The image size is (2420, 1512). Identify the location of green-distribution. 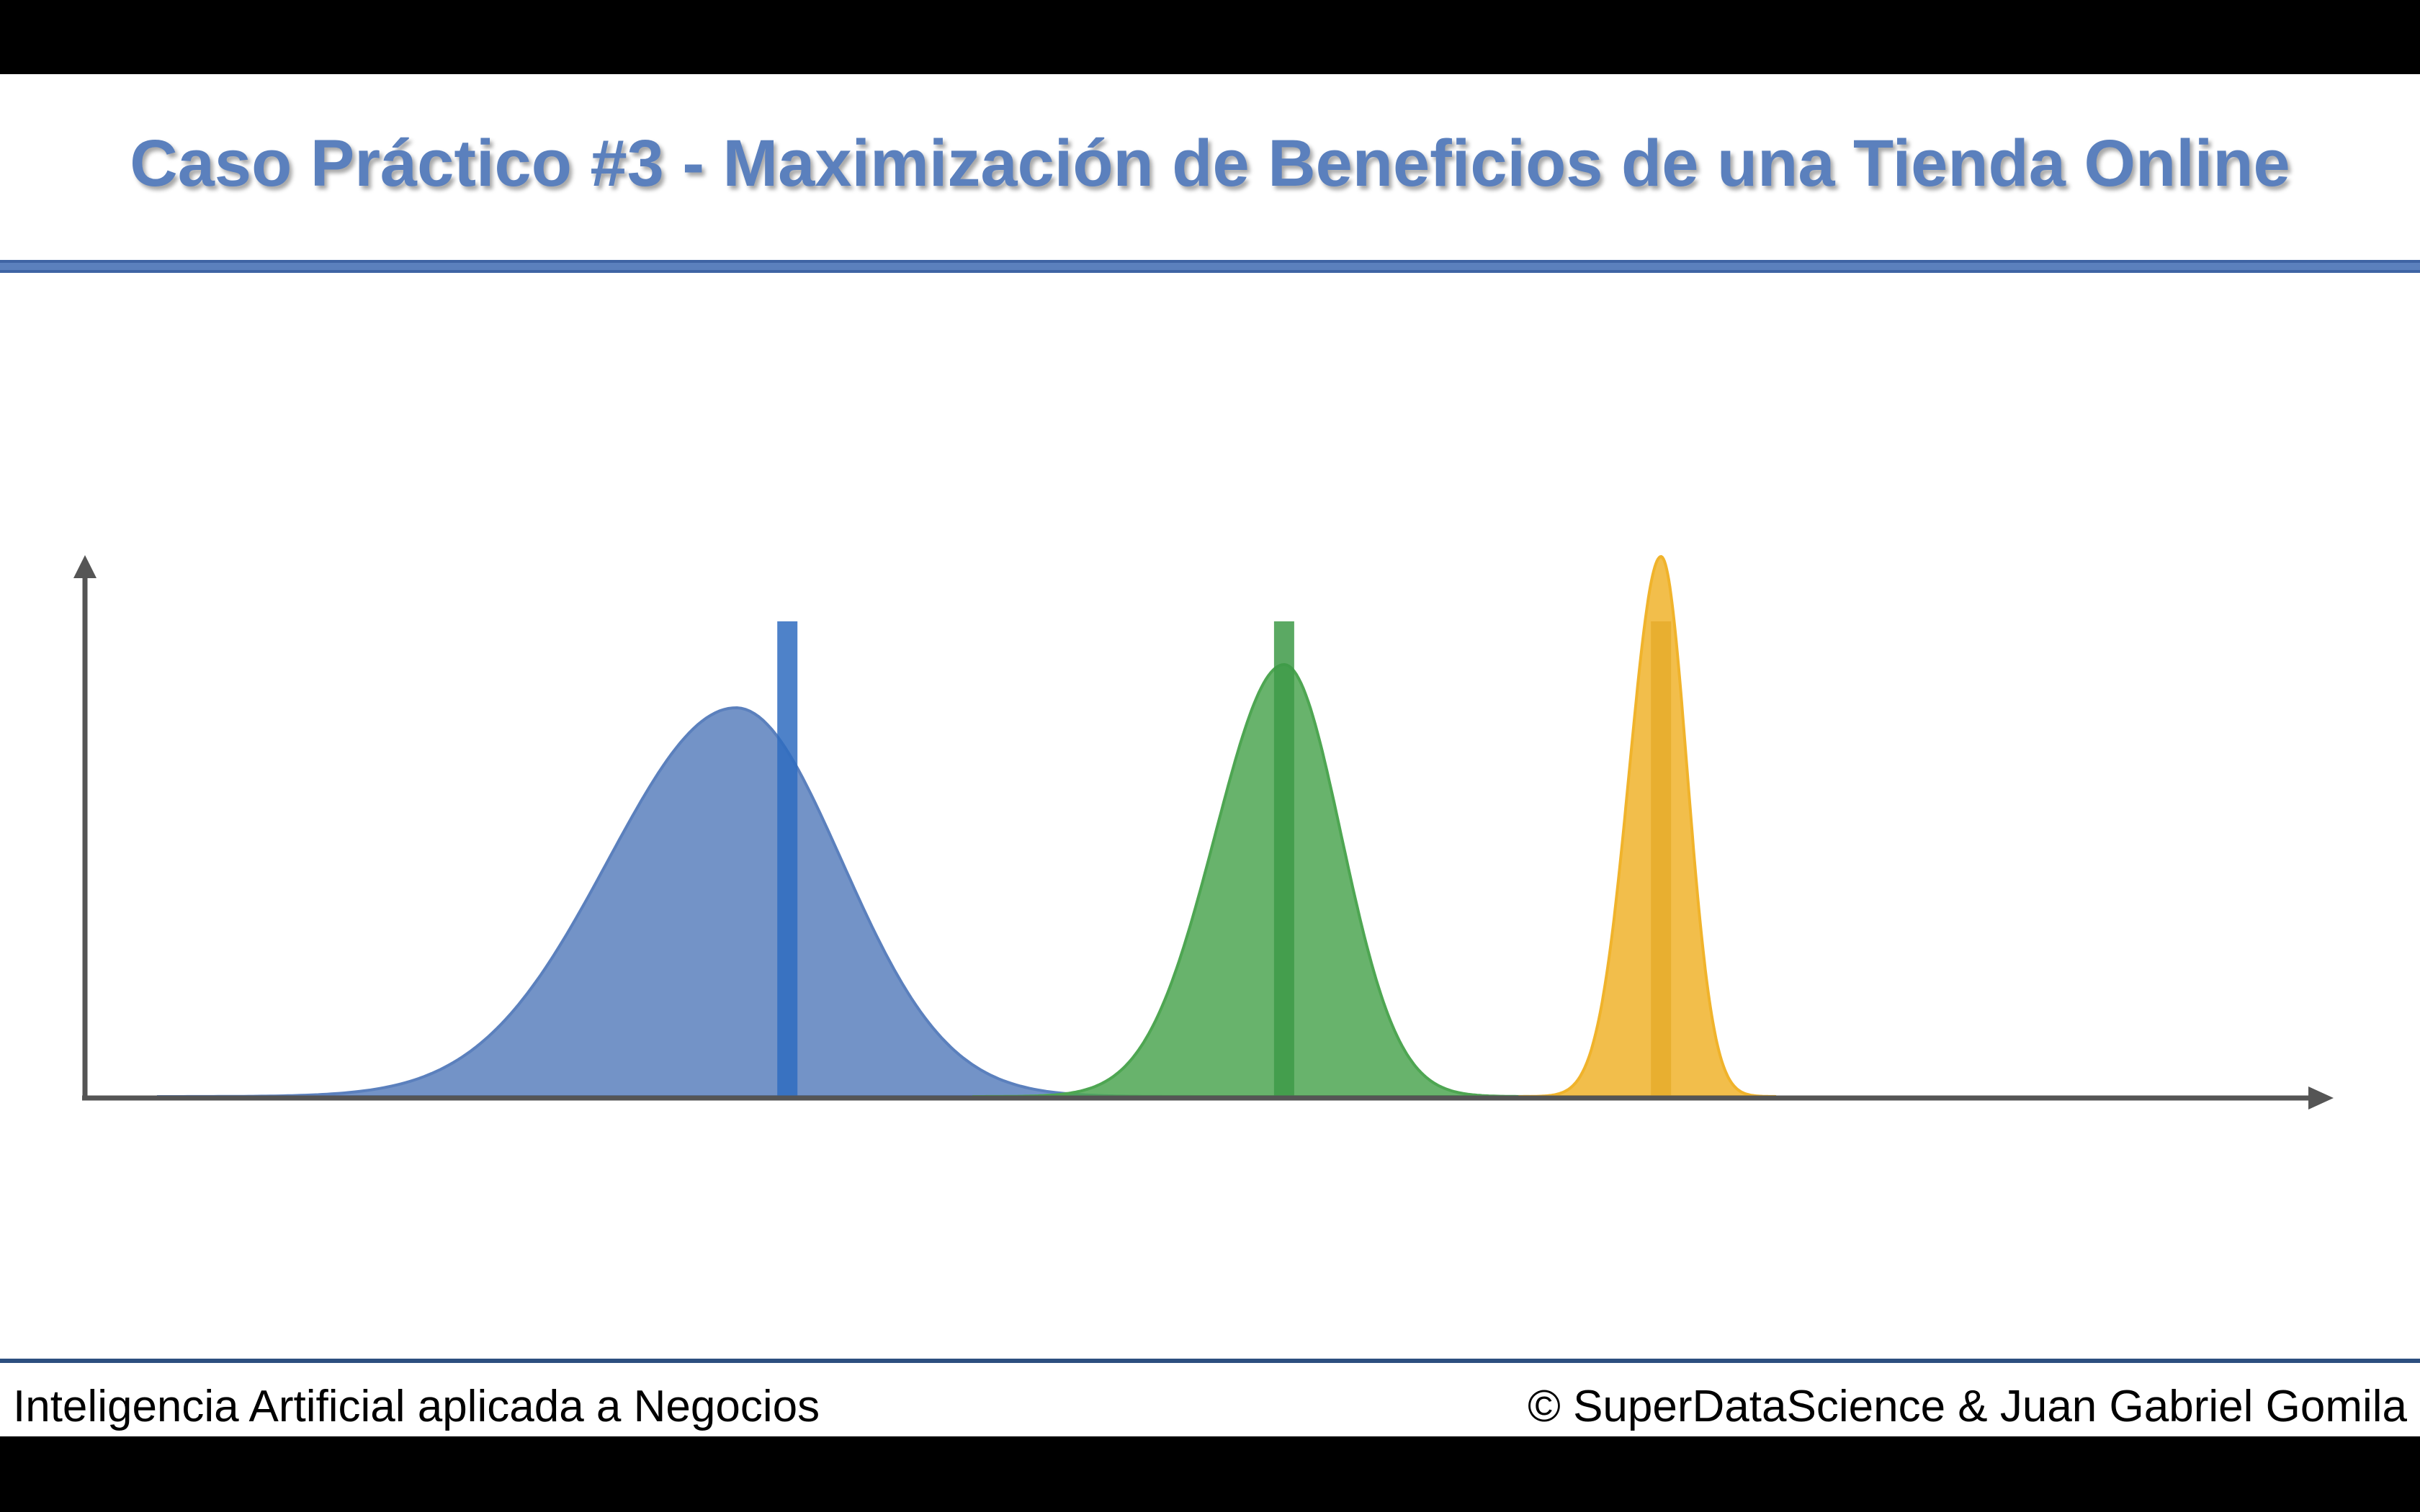
(1254, 880).